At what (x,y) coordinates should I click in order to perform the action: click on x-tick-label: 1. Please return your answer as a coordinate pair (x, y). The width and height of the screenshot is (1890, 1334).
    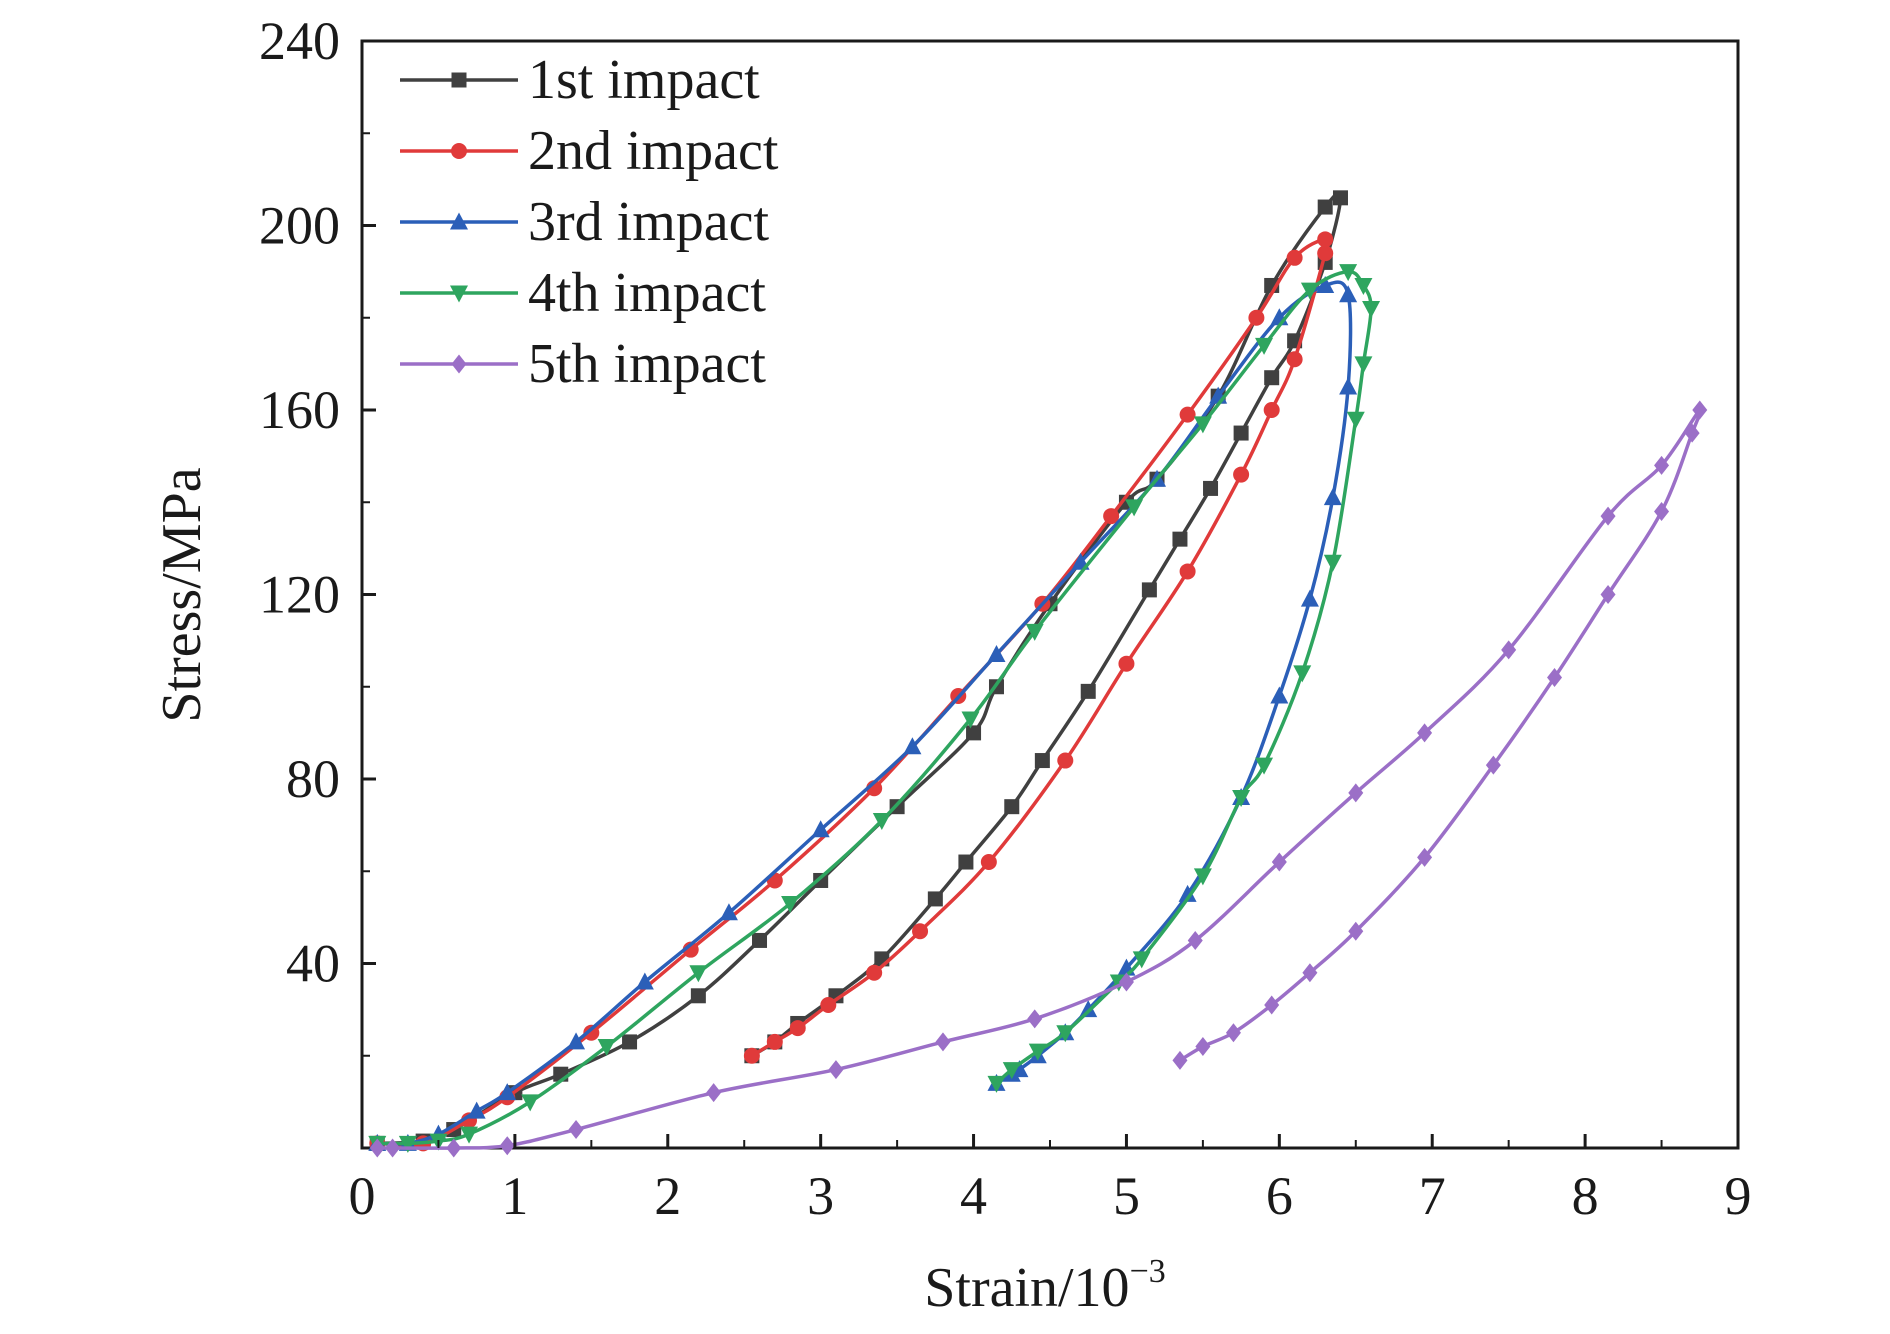
    Looking at the image, I should click on (514, 1196).